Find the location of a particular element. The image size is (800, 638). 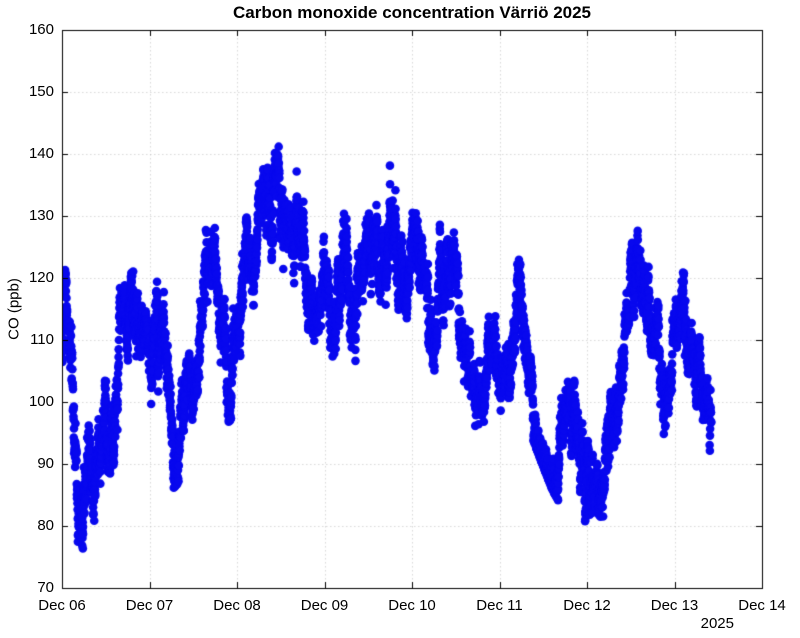

y-tick-label: 80 is located at coordinates (45, 525).